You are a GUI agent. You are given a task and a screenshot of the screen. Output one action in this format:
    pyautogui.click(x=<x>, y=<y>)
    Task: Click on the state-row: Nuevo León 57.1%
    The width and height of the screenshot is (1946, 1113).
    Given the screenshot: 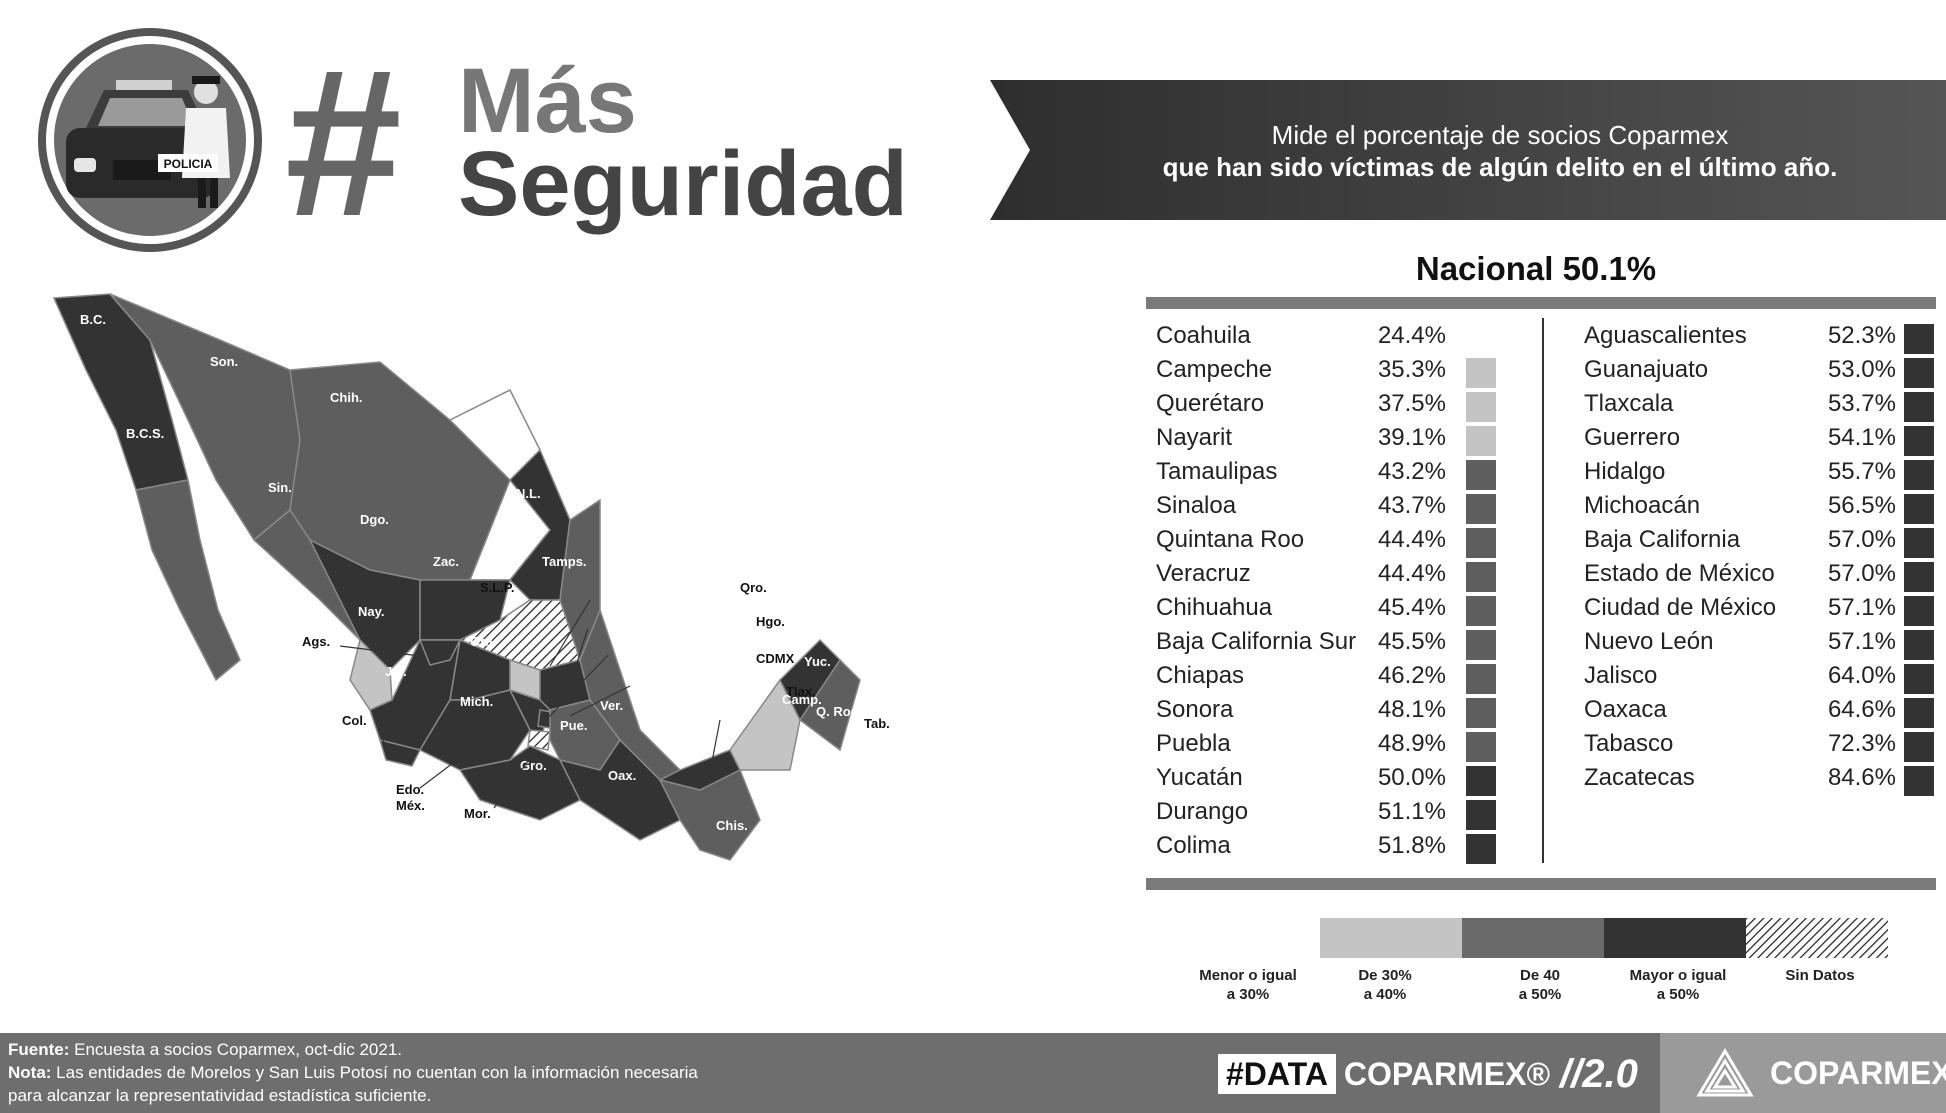 What is the action you would take?
    pyautogui.click(x=1761, y=645)
    